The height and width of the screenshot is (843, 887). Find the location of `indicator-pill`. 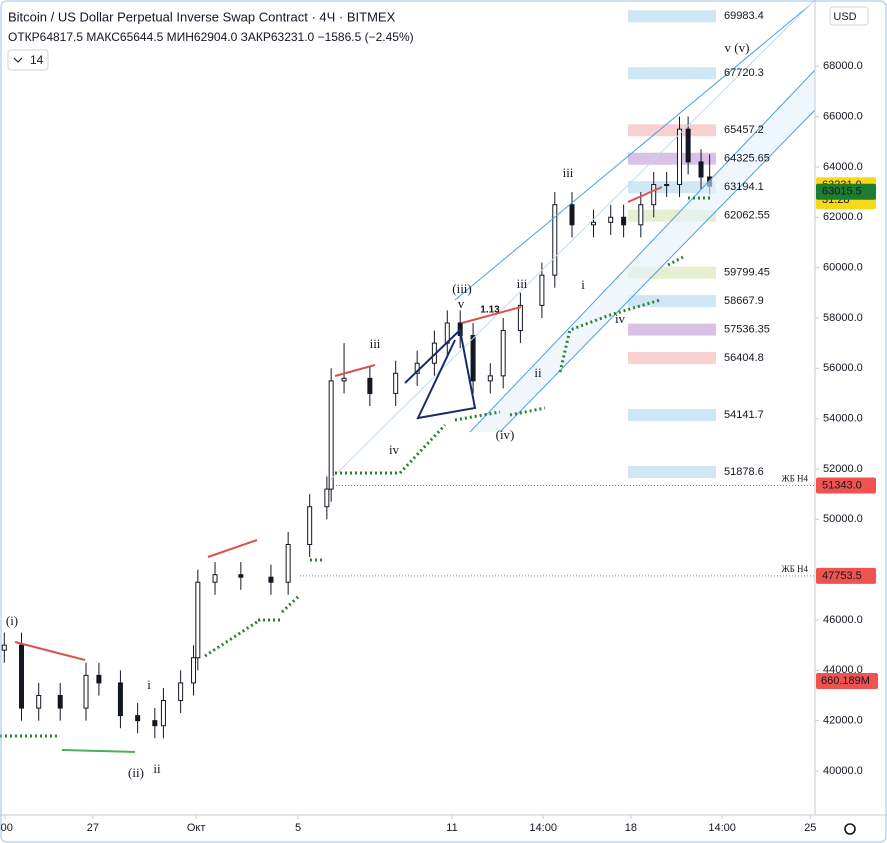

indicator-pill is located at coordinates (28, 60).